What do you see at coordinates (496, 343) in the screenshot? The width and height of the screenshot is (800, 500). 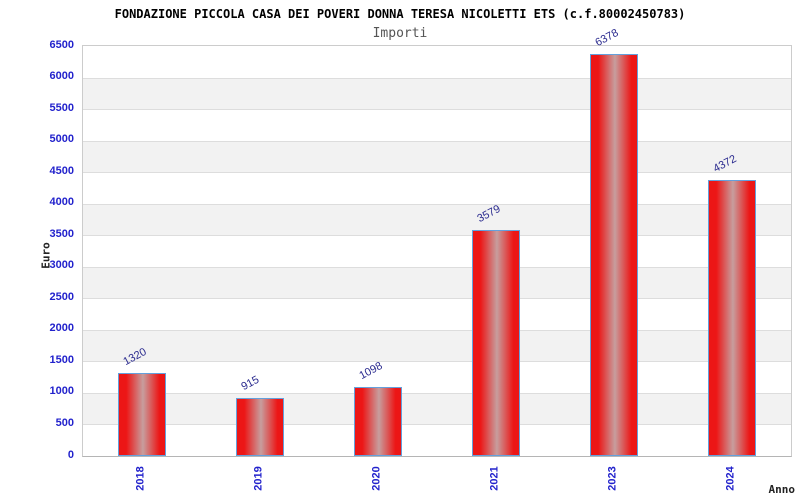 I see `bar-2021` at bounding box center [496, 343].